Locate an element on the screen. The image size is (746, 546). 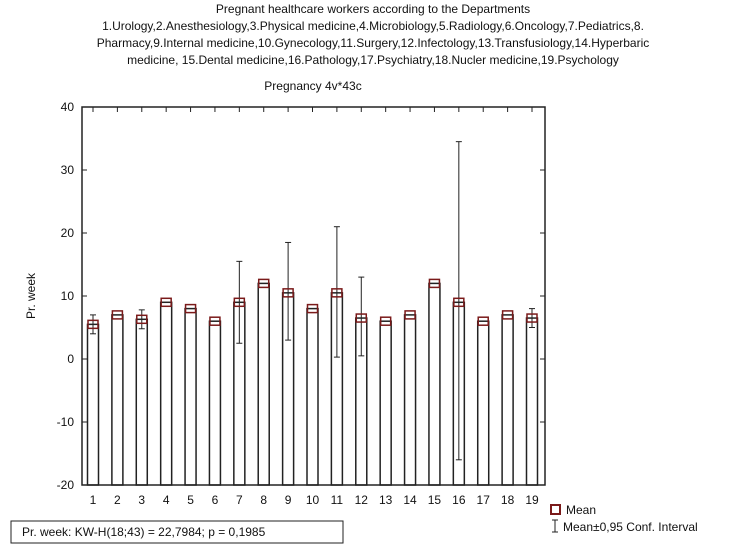
plot-title: Pregnancy 4v*43c is located at coordinates (312, 86).